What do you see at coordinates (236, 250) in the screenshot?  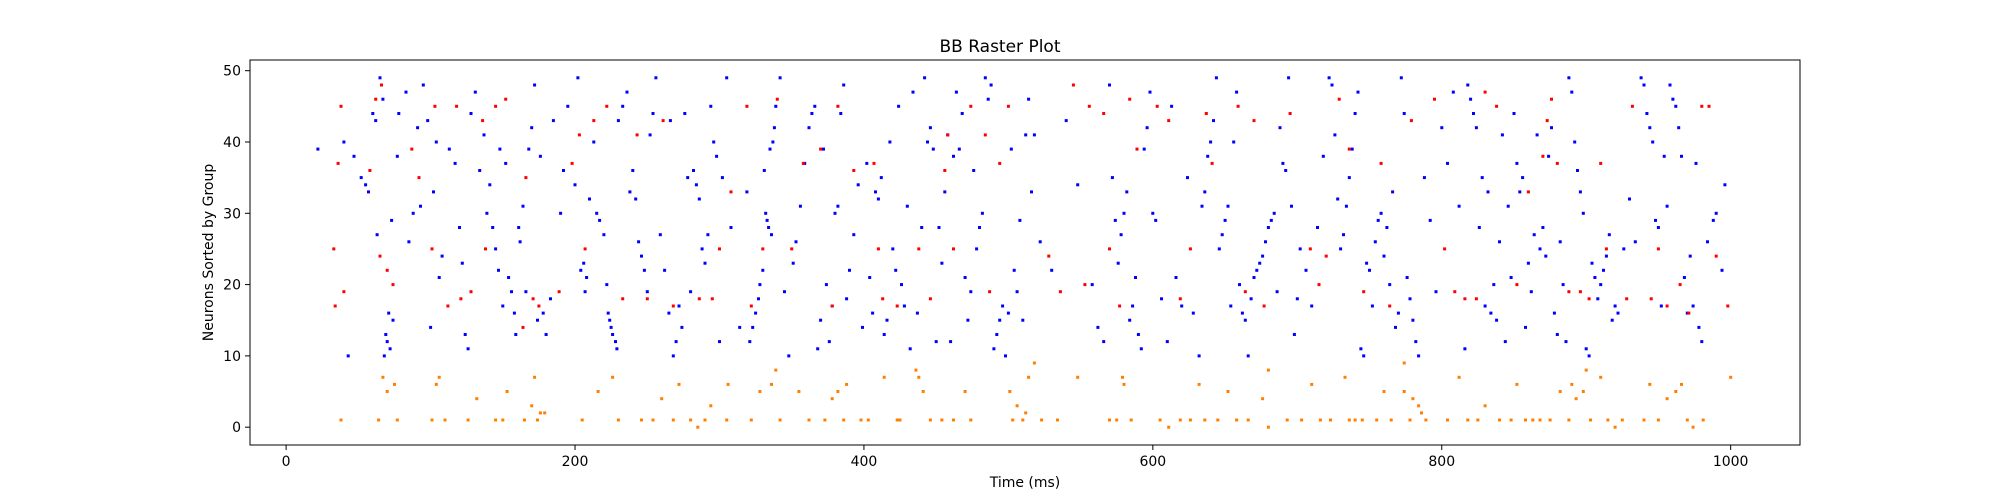 I see `y-axis: 0 10 20 30 40 50` at bounding box center [236, 250].